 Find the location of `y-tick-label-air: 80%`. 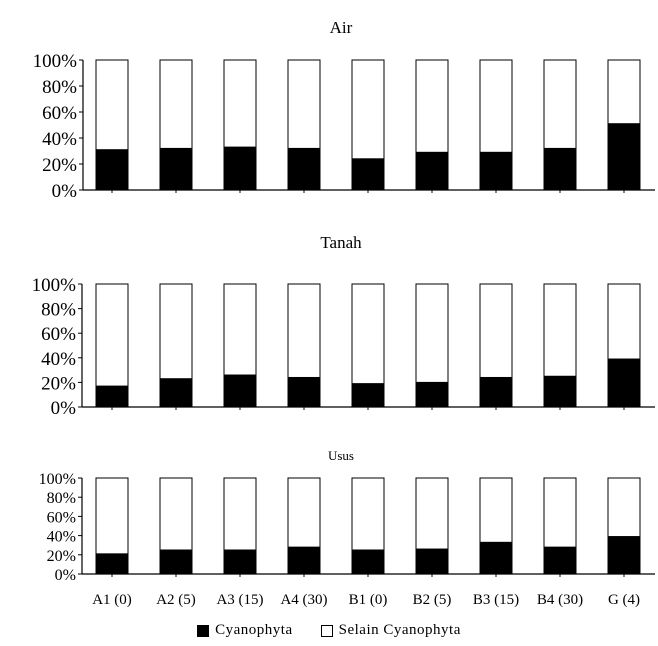

y-tick-label-air: 80% is located at coordinates (59, 87).